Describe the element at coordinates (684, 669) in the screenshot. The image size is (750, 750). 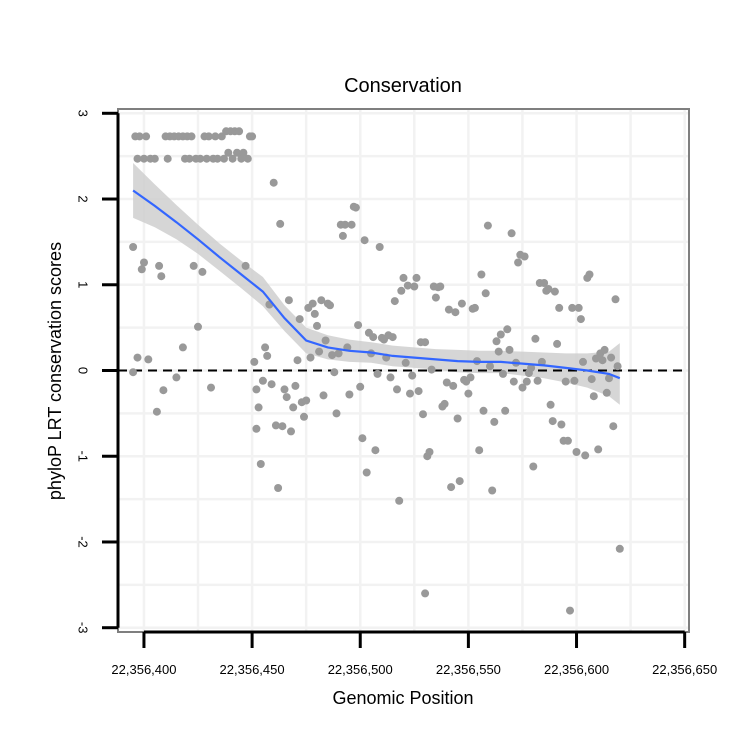
I see `x-tick-label: 22,356,650` at that location.